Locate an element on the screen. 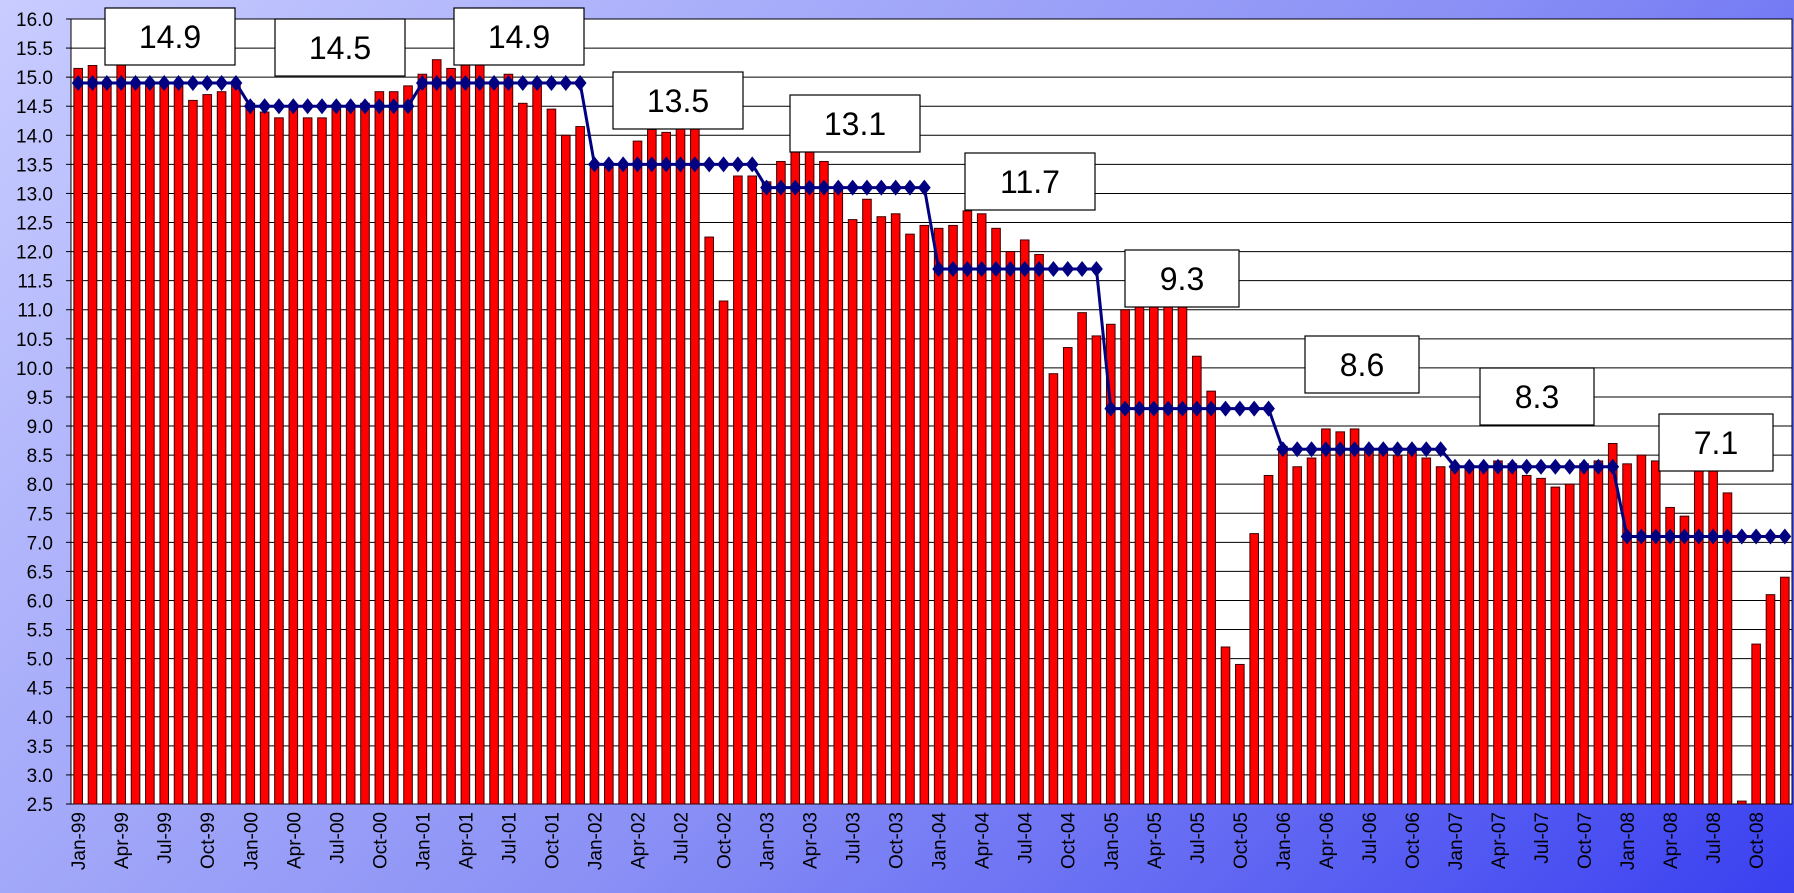 This screenshot has height=893, width=1794. annotation-box is located at coordinates (1030, 181).